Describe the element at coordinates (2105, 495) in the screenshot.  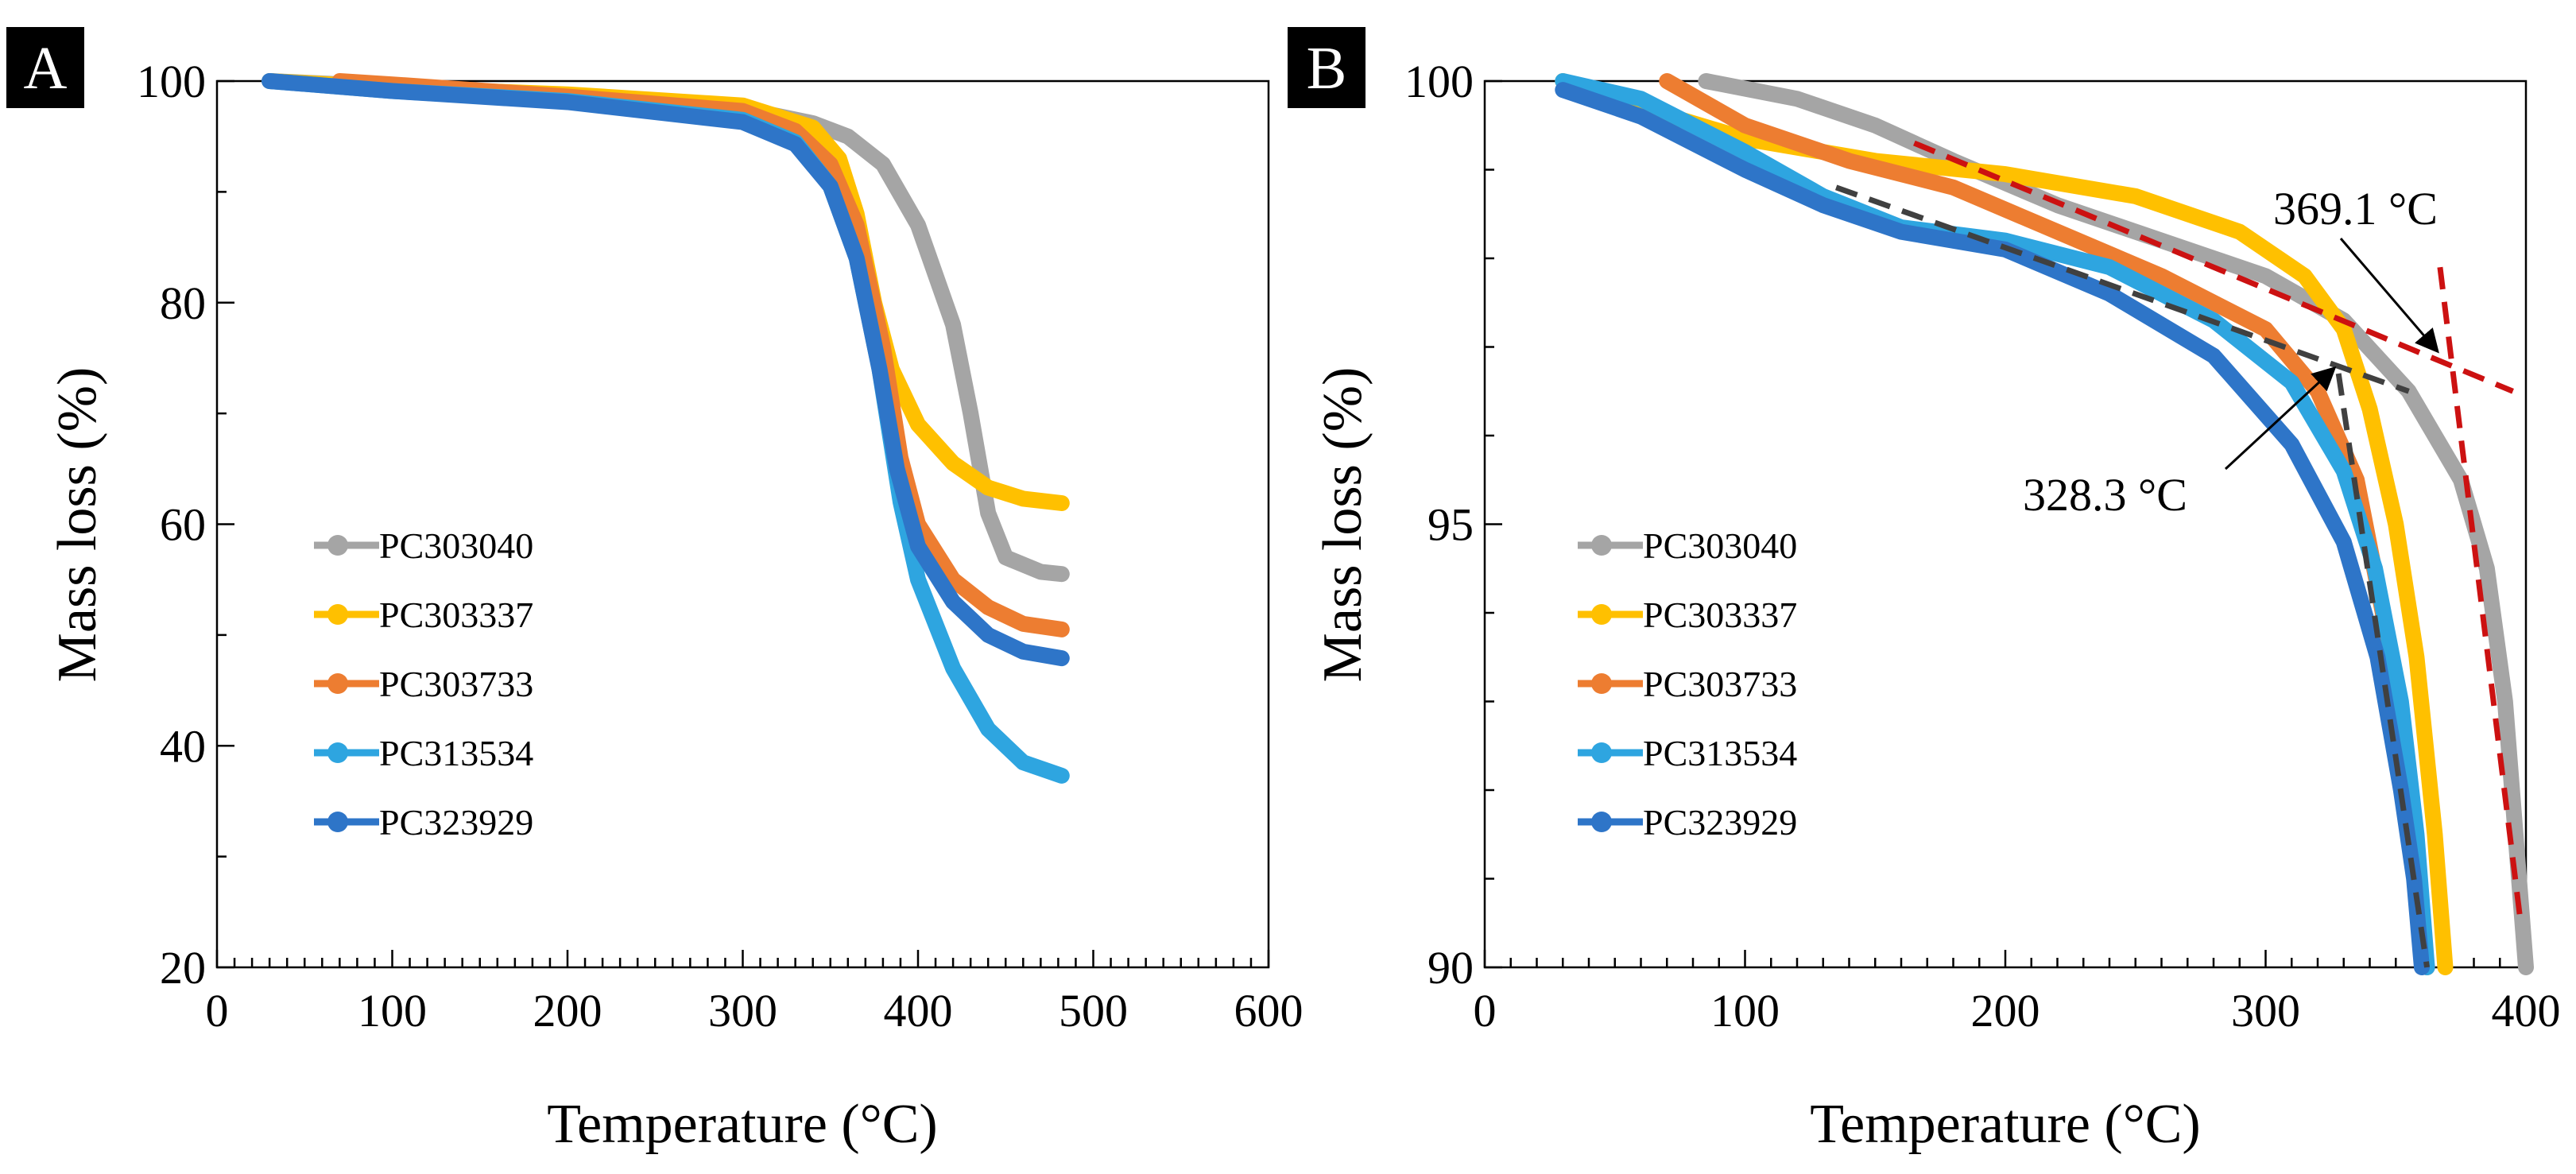
I see `annotation-label-328: 328.3 °C` at that location.